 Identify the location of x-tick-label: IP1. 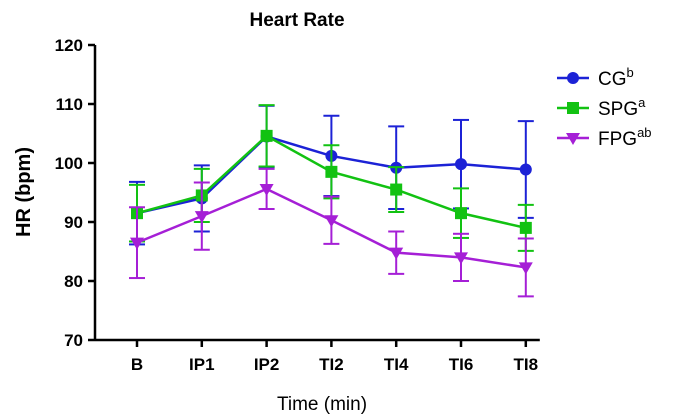
(202, 364).